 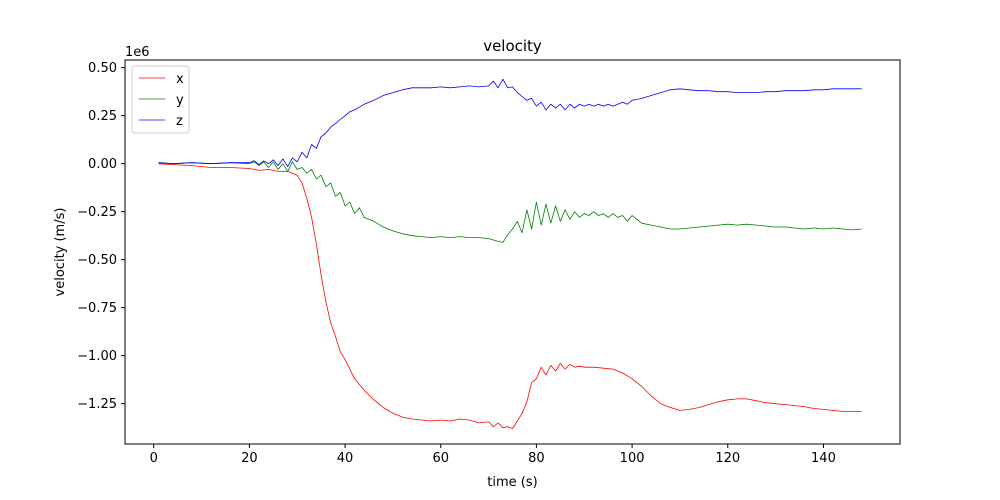 I want to click on x-tick-label: 60, so click(x=440, y=458).